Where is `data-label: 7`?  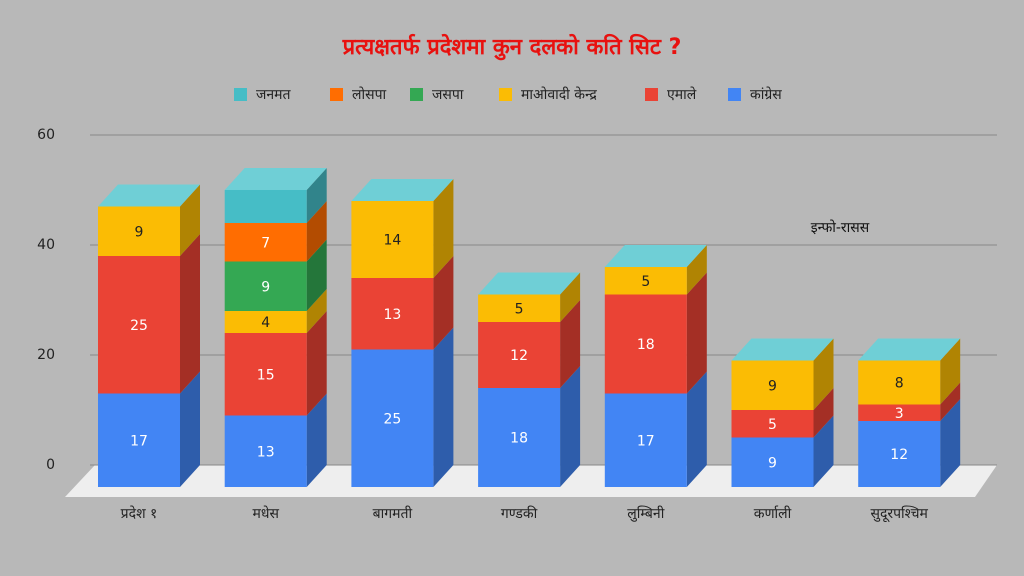
data-label: 7 is located at coordinates (265, 243).